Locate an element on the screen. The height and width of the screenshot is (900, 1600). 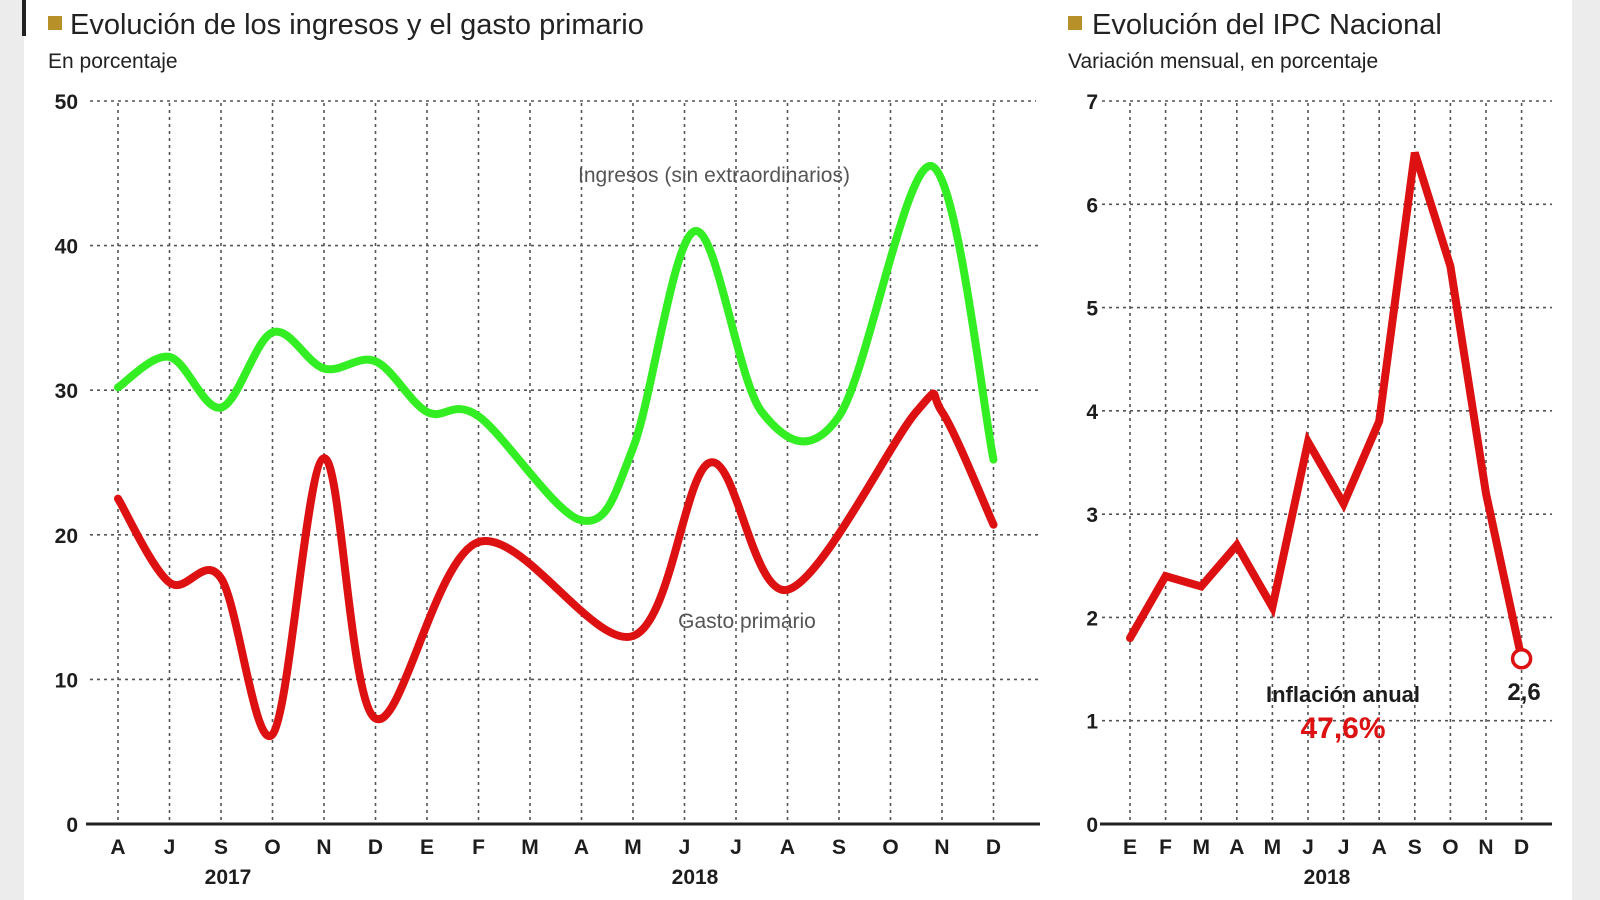
annotation-value: 47,6% is located at coordinates (1342, 728).